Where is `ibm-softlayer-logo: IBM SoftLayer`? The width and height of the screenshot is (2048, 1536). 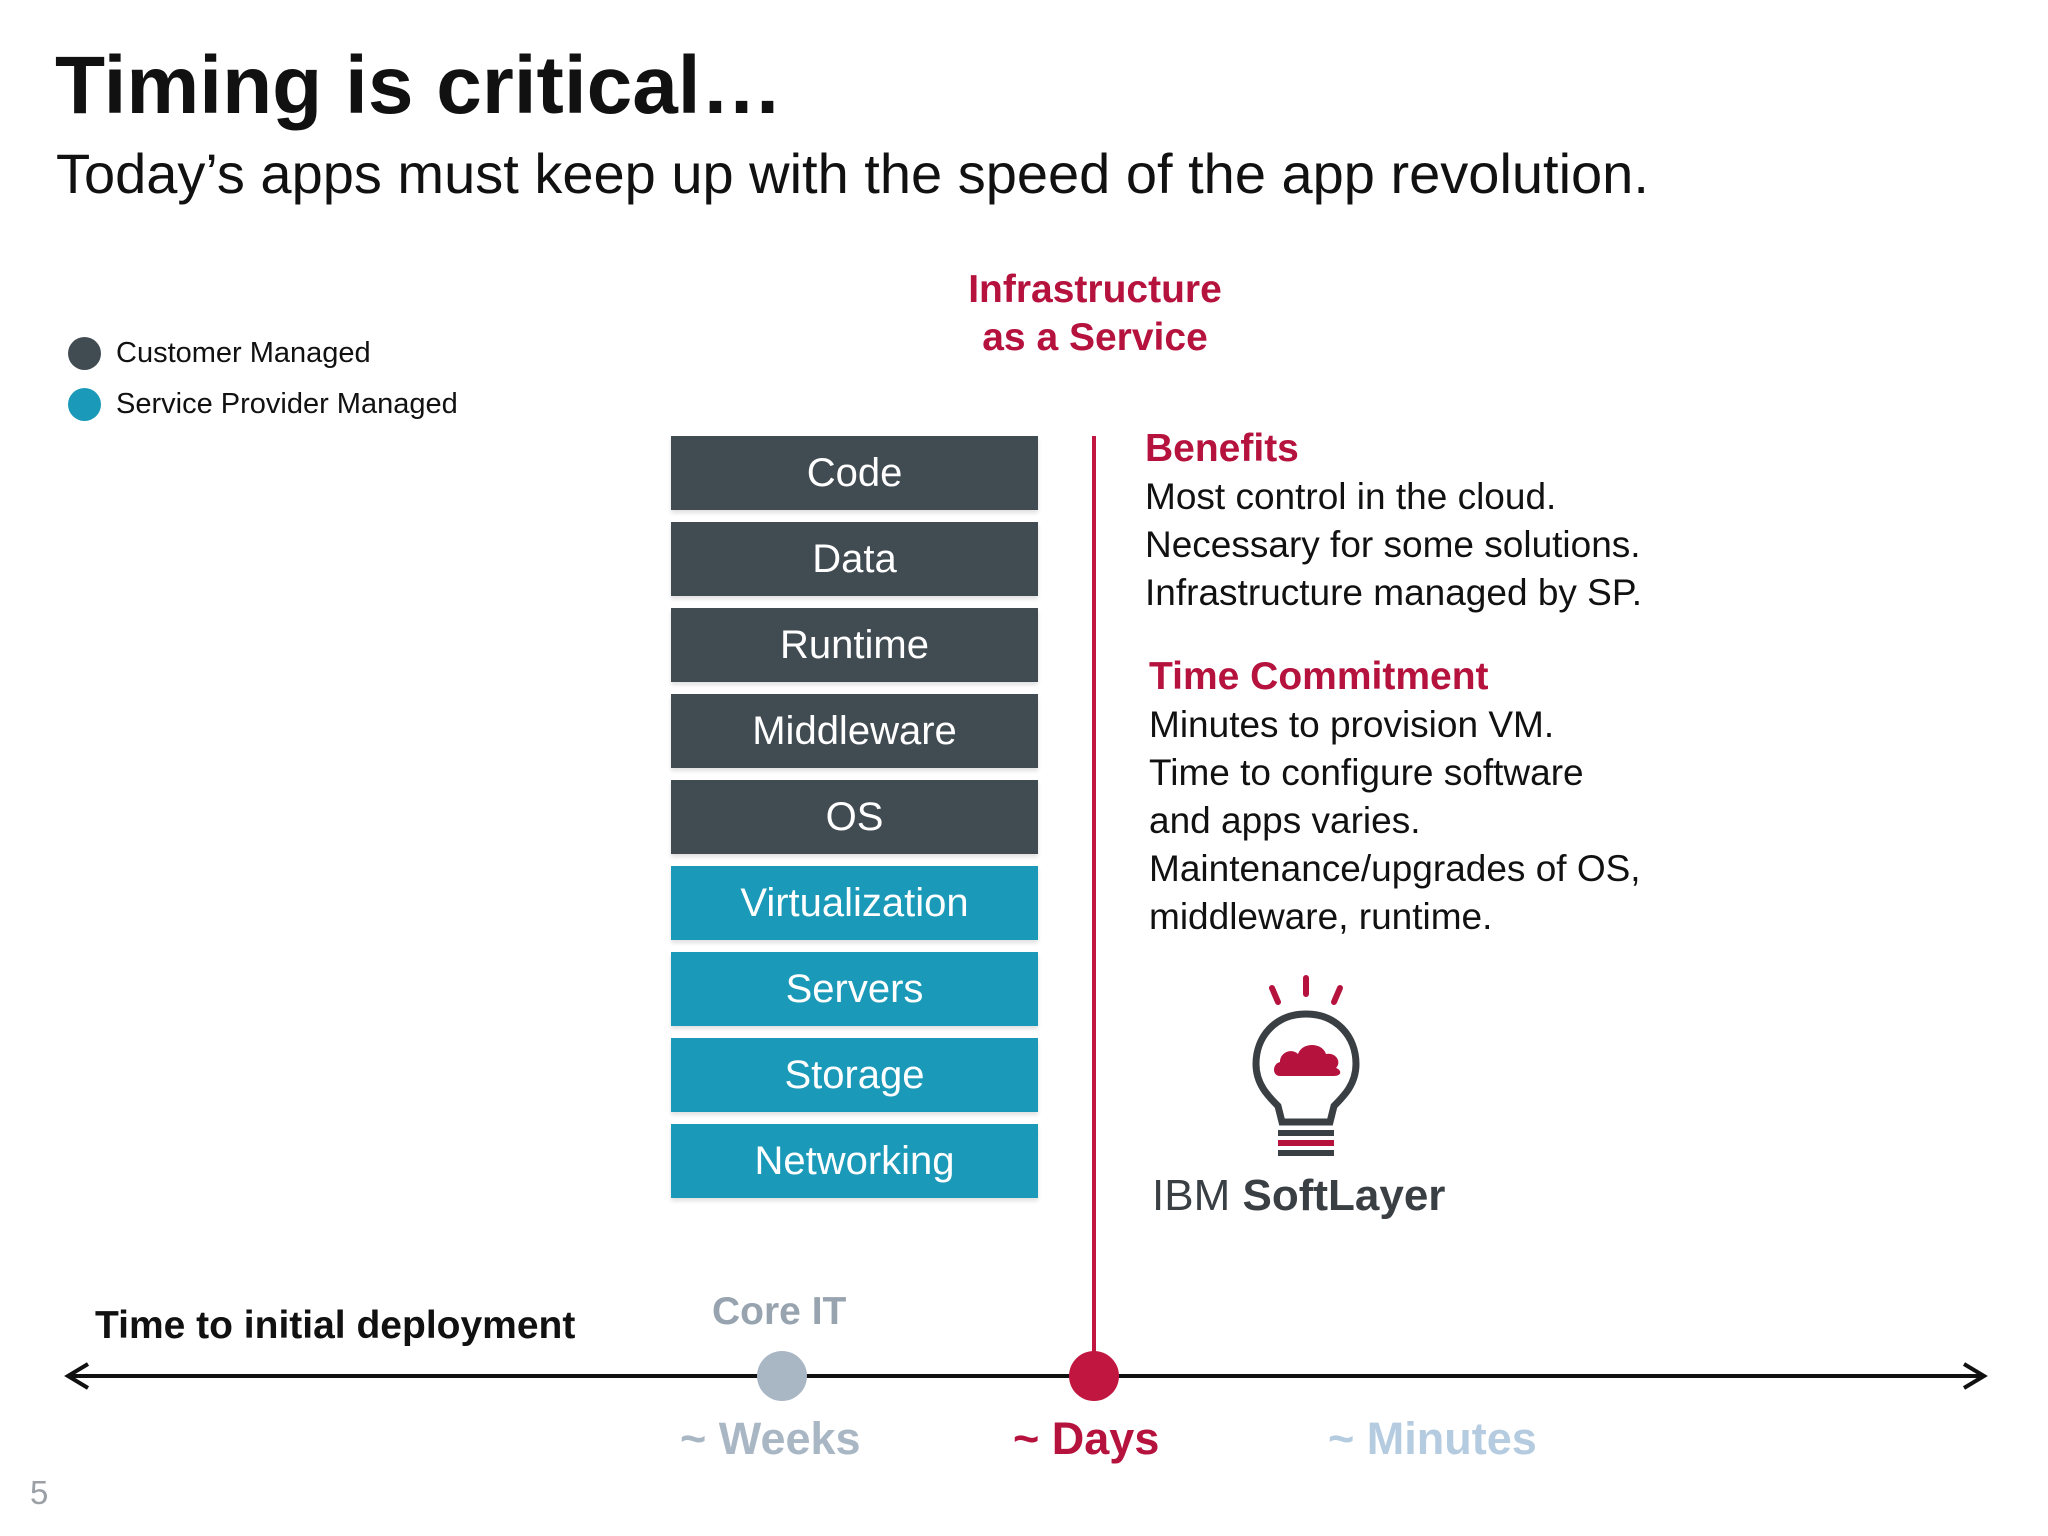
ibm-softlayer-logo: IBM SoftLayer is located at coordinates (1298, 1196).